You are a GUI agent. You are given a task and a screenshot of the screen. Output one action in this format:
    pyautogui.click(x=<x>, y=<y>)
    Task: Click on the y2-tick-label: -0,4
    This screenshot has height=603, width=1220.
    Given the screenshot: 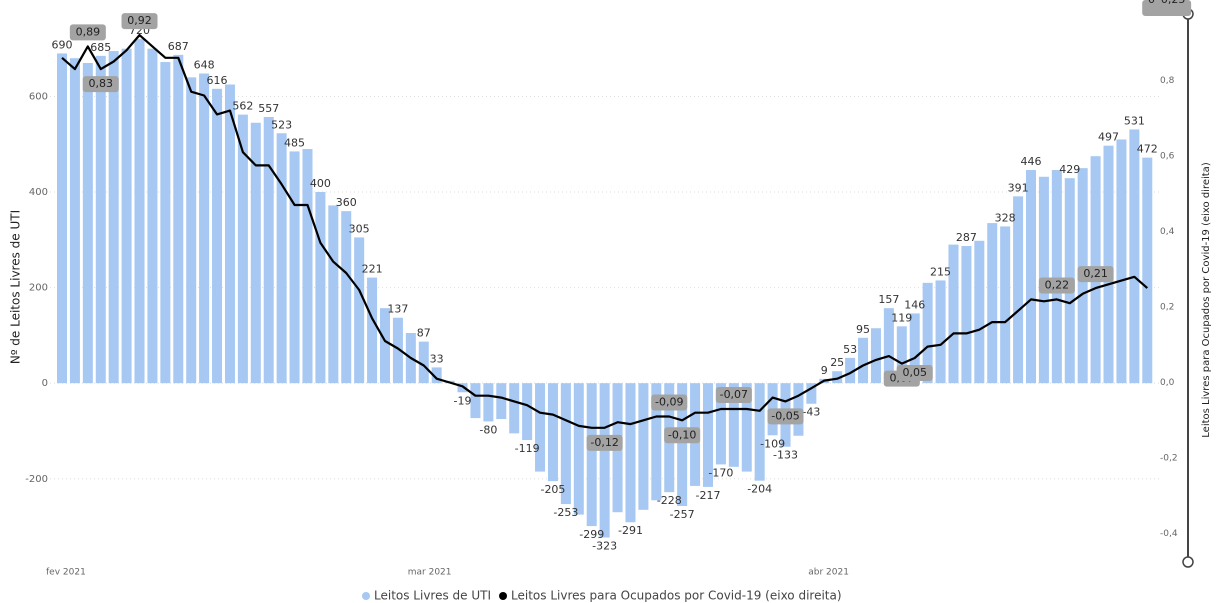 What is the action you would take?
    pyautogui.click(x=1169, y=534)
    